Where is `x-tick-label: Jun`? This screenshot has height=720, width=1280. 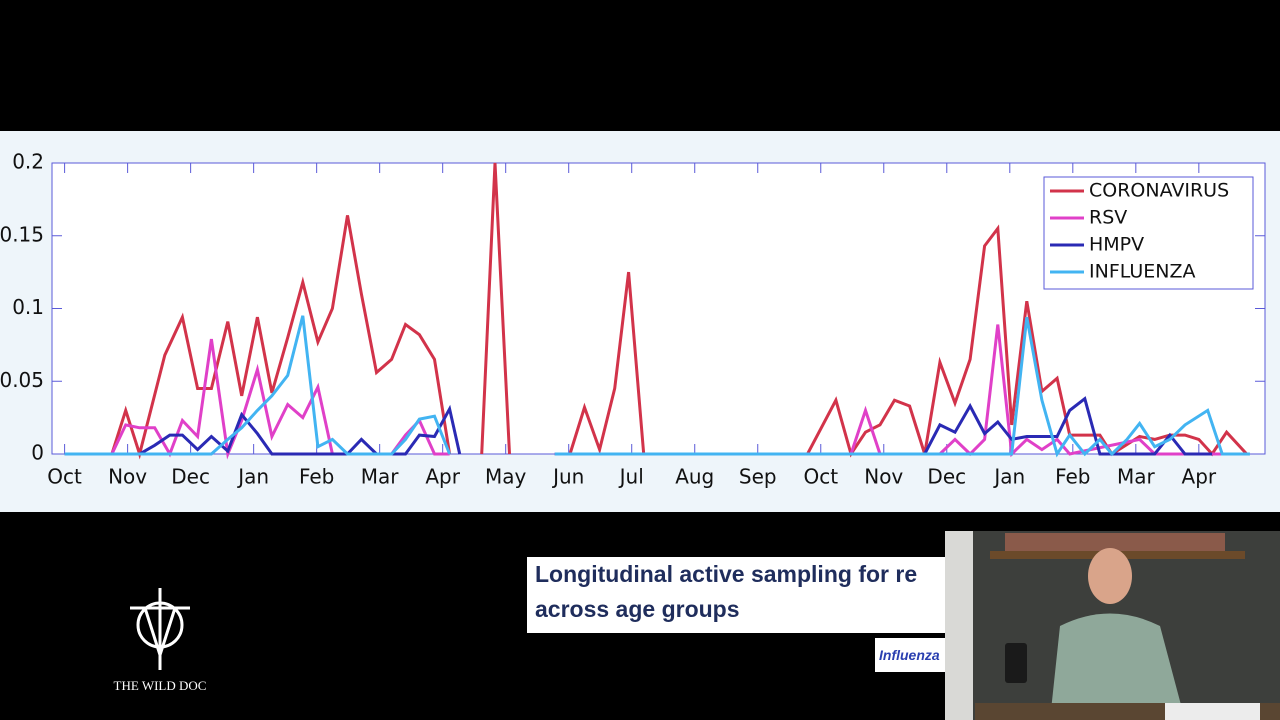
x-tick-label: Jun is located at coordinates (567, 477).